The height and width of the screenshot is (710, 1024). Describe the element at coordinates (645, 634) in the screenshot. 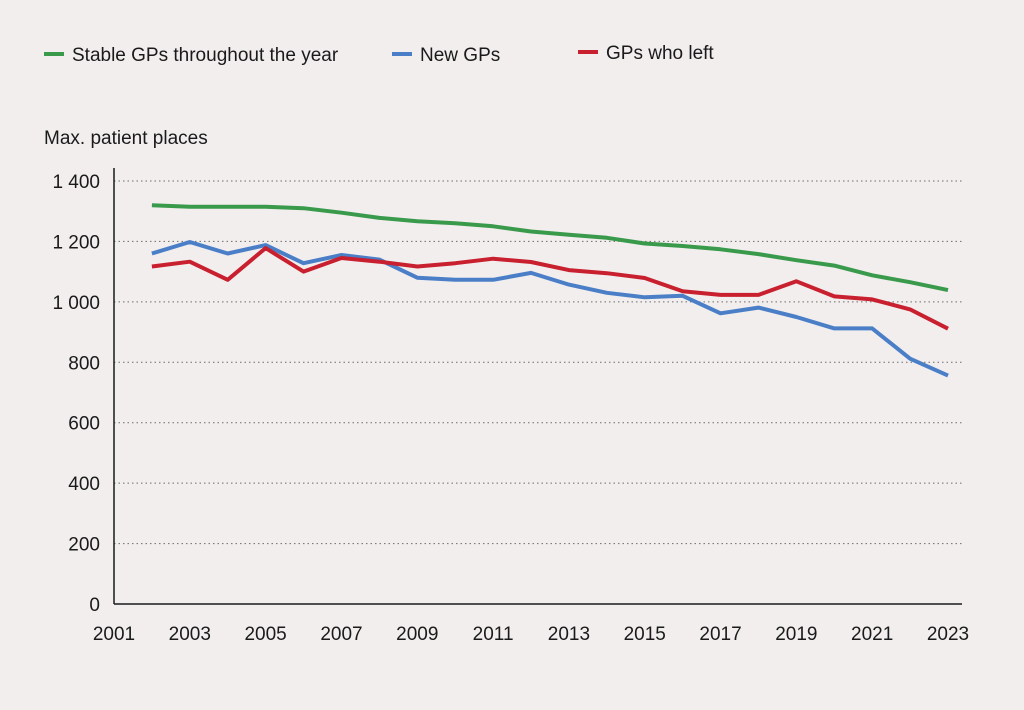

I see `x-tick-label: 2015` at that location.